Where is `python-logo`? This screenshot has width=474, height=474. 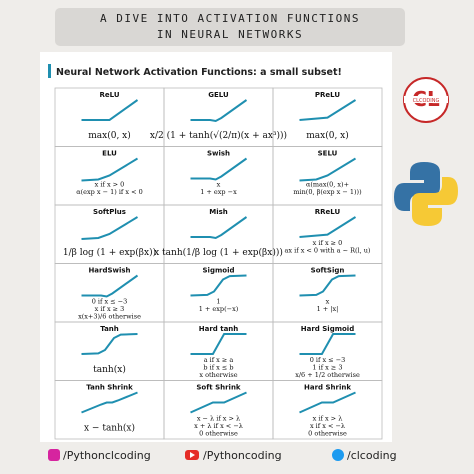
python-logo is located at coordinates (426, 194).